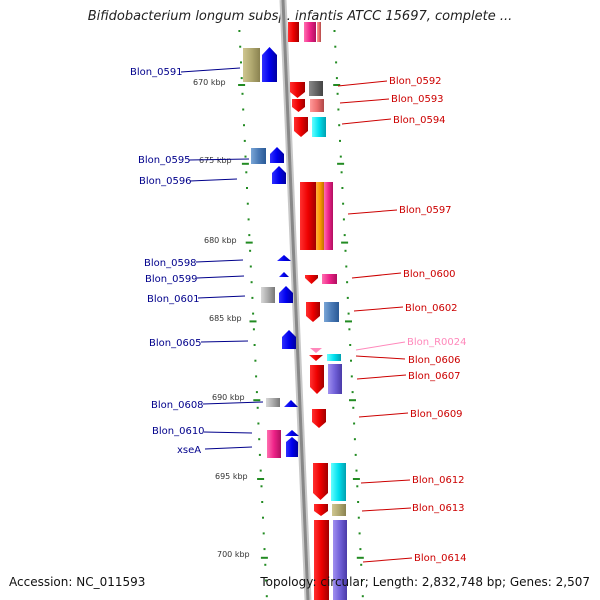  I want to click on gene-label-blon-0612: Blon_0612, so click(438, 480).